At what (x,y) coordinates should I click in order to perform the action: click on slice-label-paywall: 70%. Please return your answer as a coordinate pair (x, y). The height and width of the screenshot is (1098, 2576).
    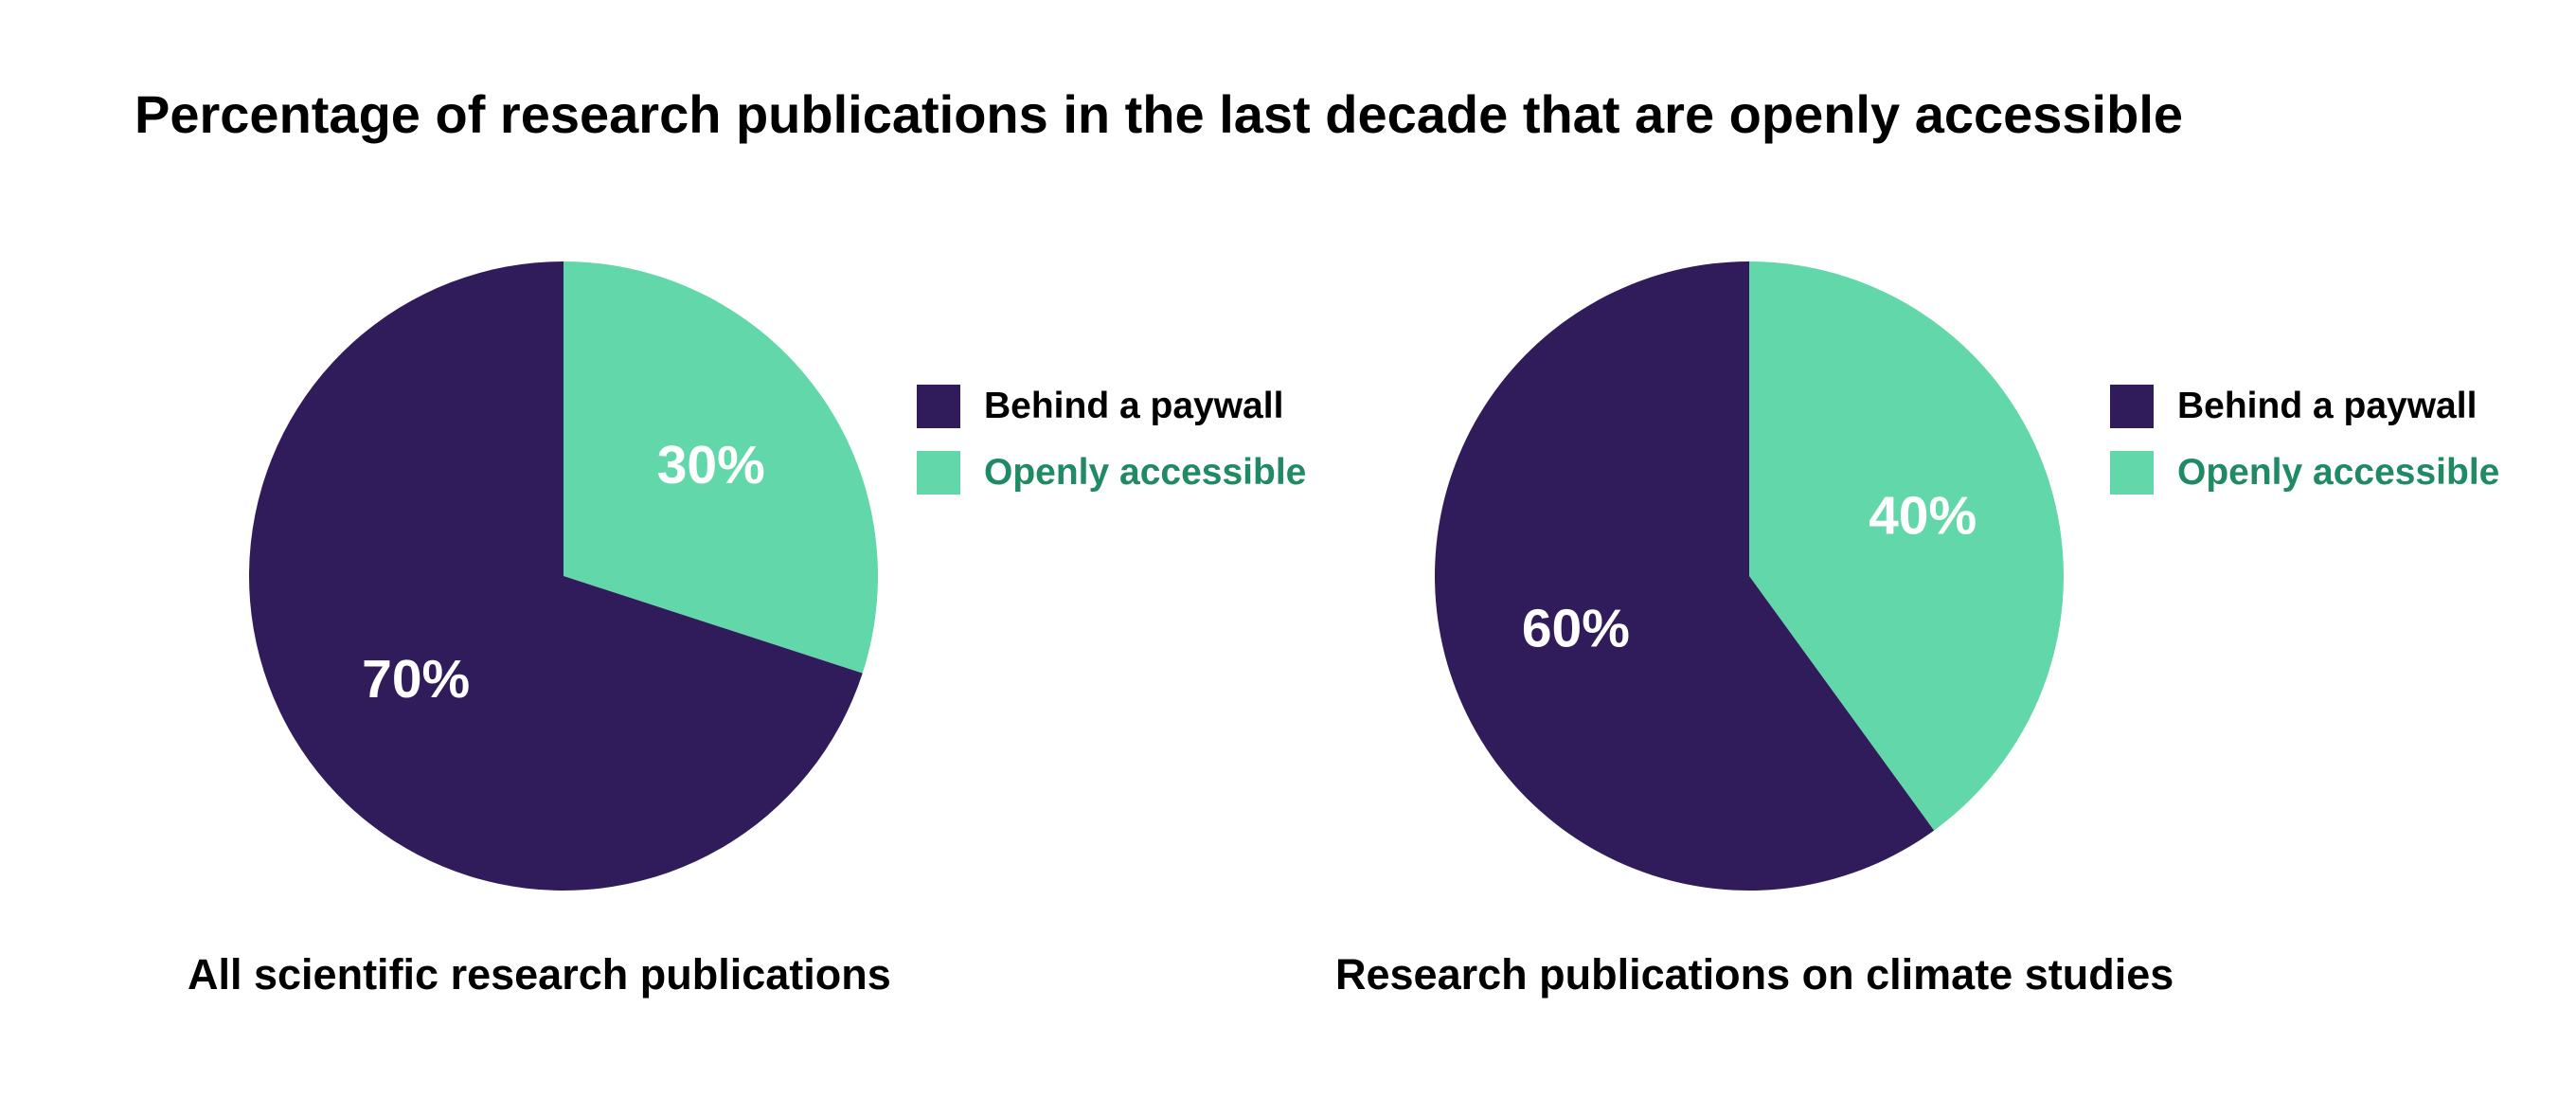
    Looking at the image, I should click on (416, 679).